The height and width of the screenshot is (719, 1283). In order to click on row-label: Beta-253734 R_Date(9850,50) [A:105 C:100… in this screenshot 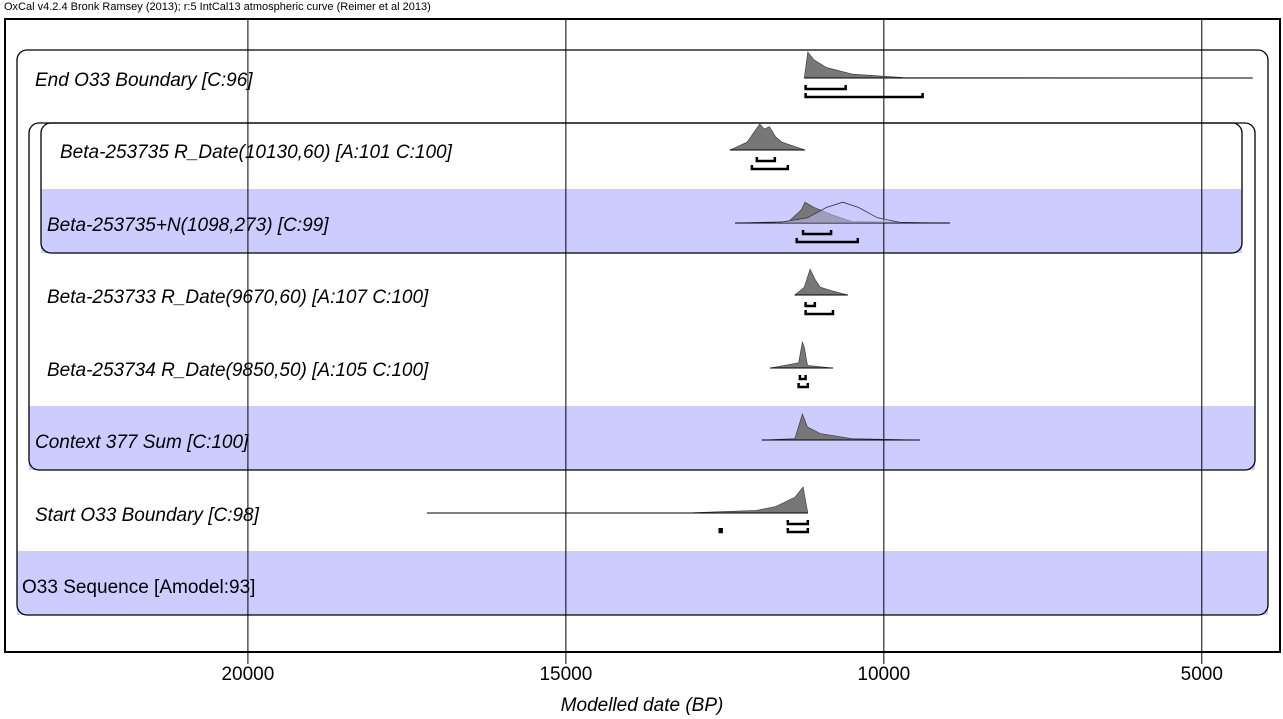, I will do `click(238, 370)`.